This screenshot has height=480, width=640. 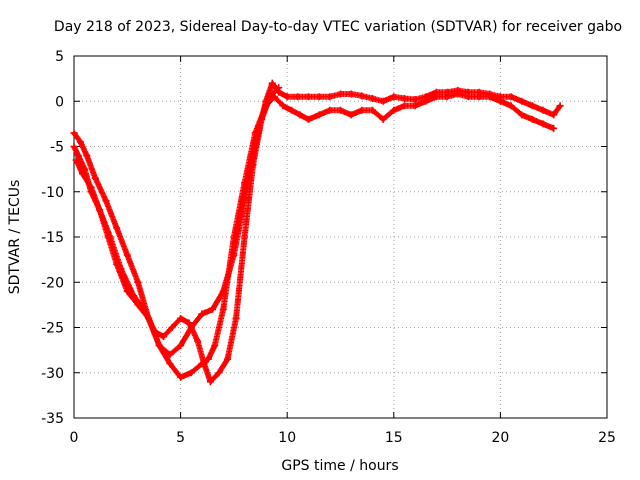 I want to click on x-tick-label: 15, so click(x=394, y=438).